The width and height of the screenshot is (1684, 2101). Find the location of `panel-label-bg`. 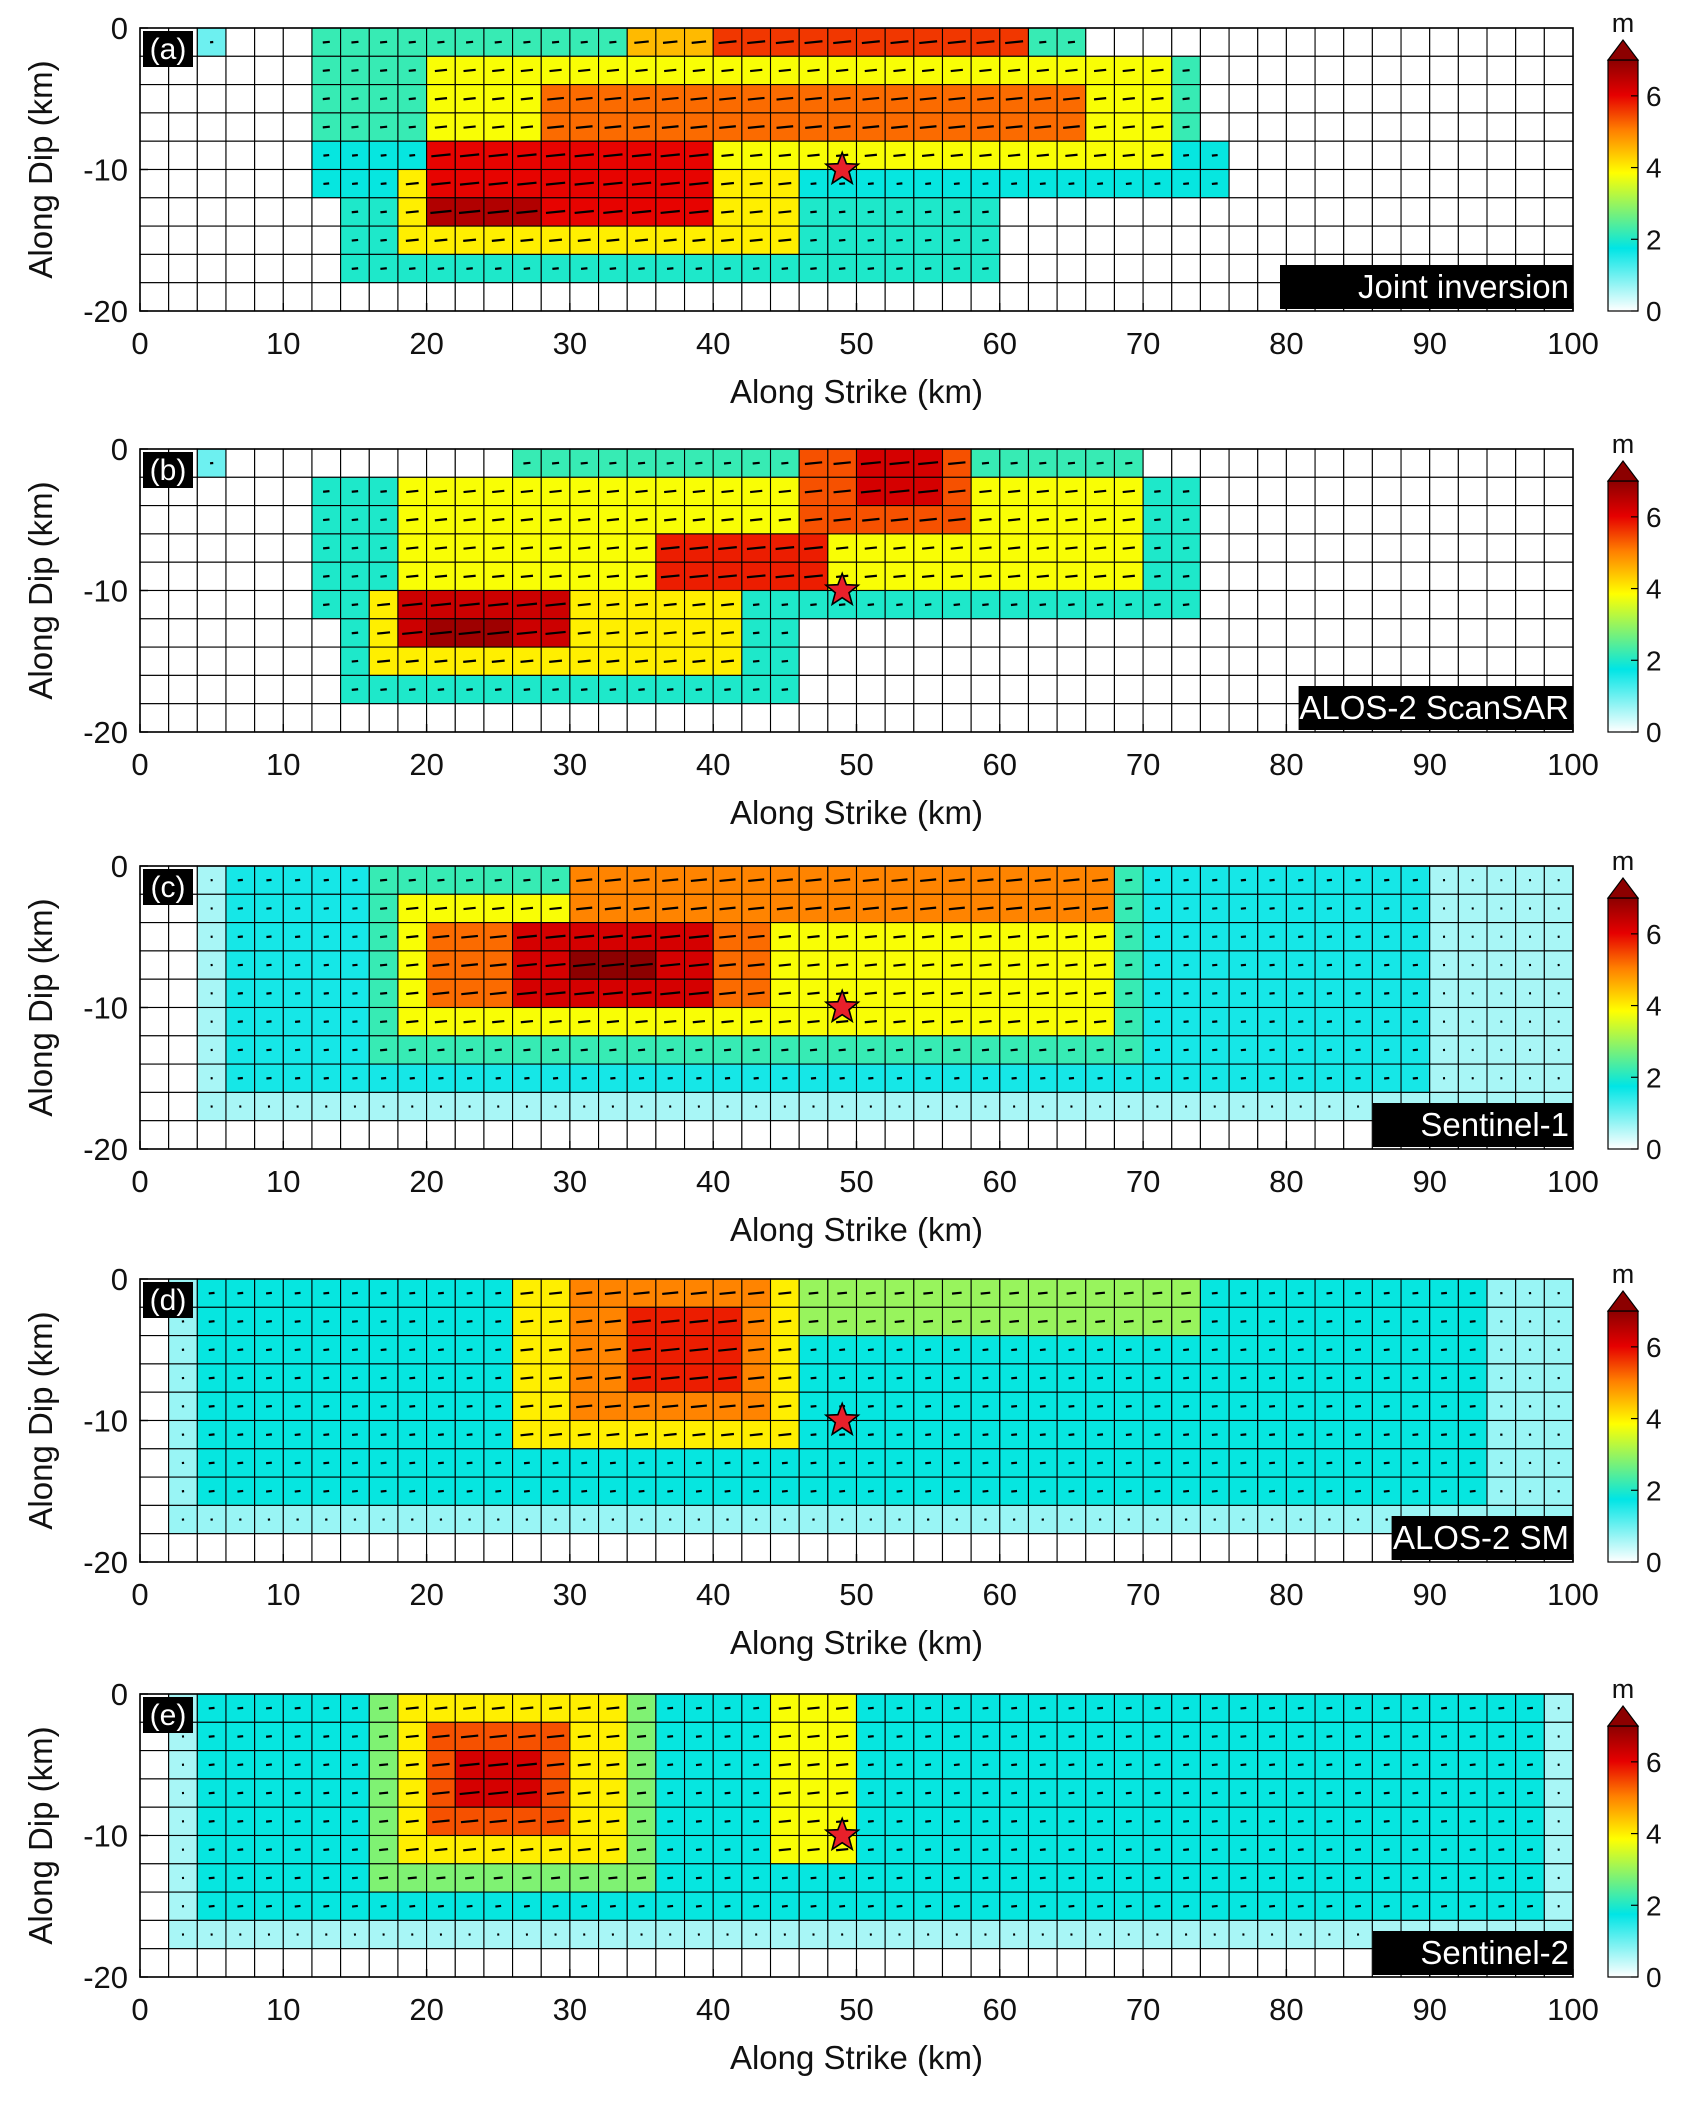

panel-label-bg is located at coordinates (168, 470).